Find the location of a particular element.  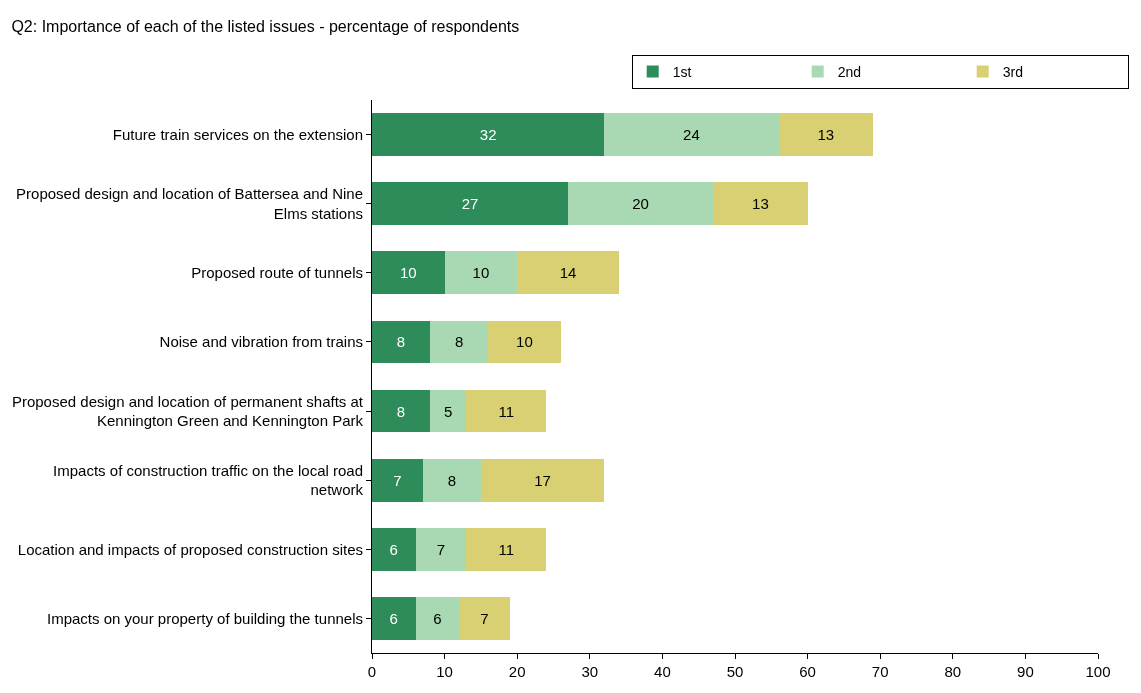

x-tick-label: 80 is located at coordinates (953, 671).